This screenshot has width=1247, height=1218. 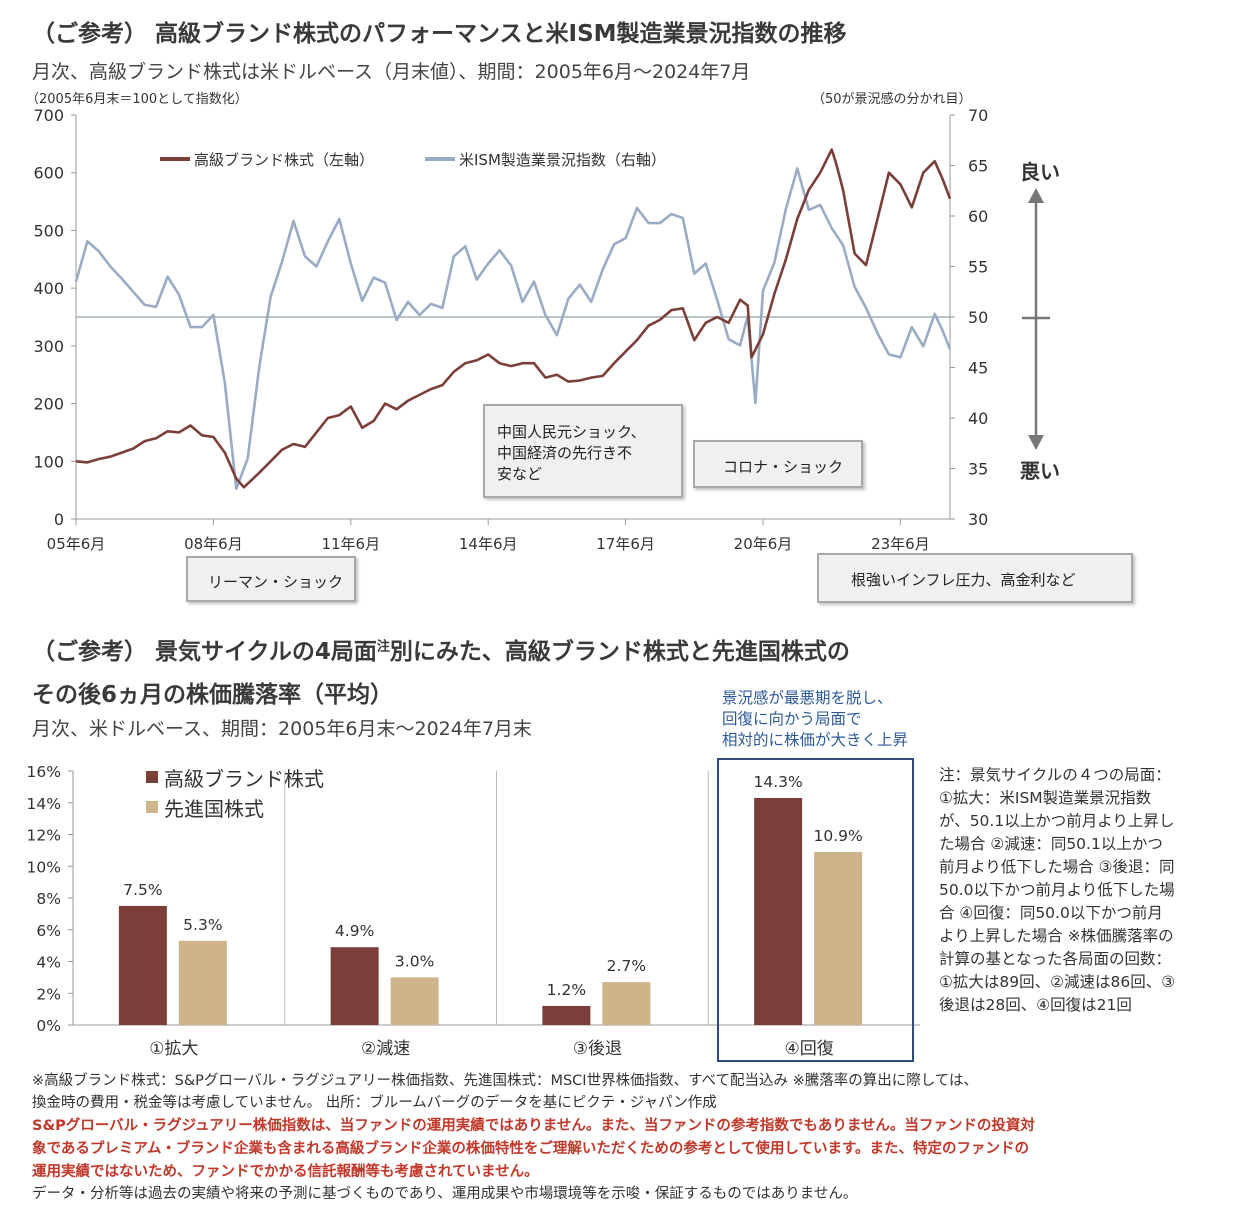 I want to click on y-tick-label: 12%, so click(x=44, y=836).